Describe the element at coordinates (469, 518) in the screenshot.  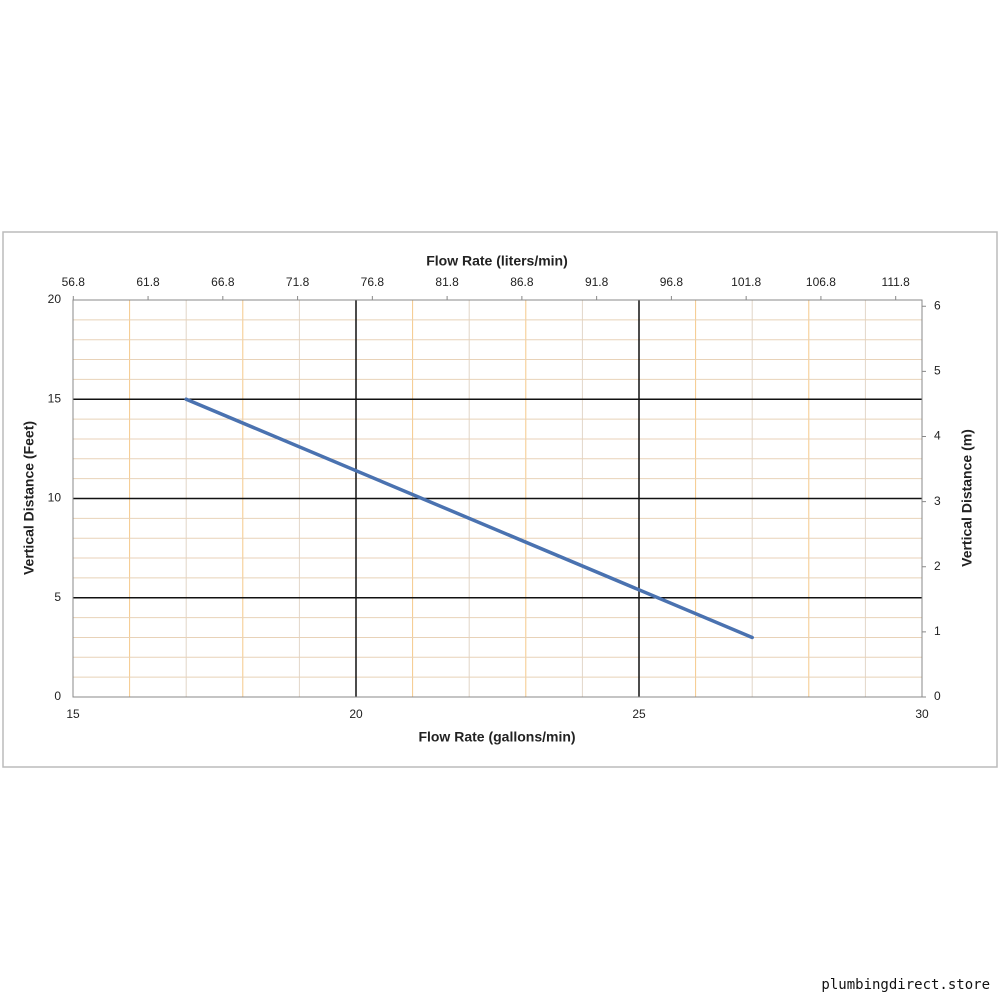
I see `series-line` at that location.